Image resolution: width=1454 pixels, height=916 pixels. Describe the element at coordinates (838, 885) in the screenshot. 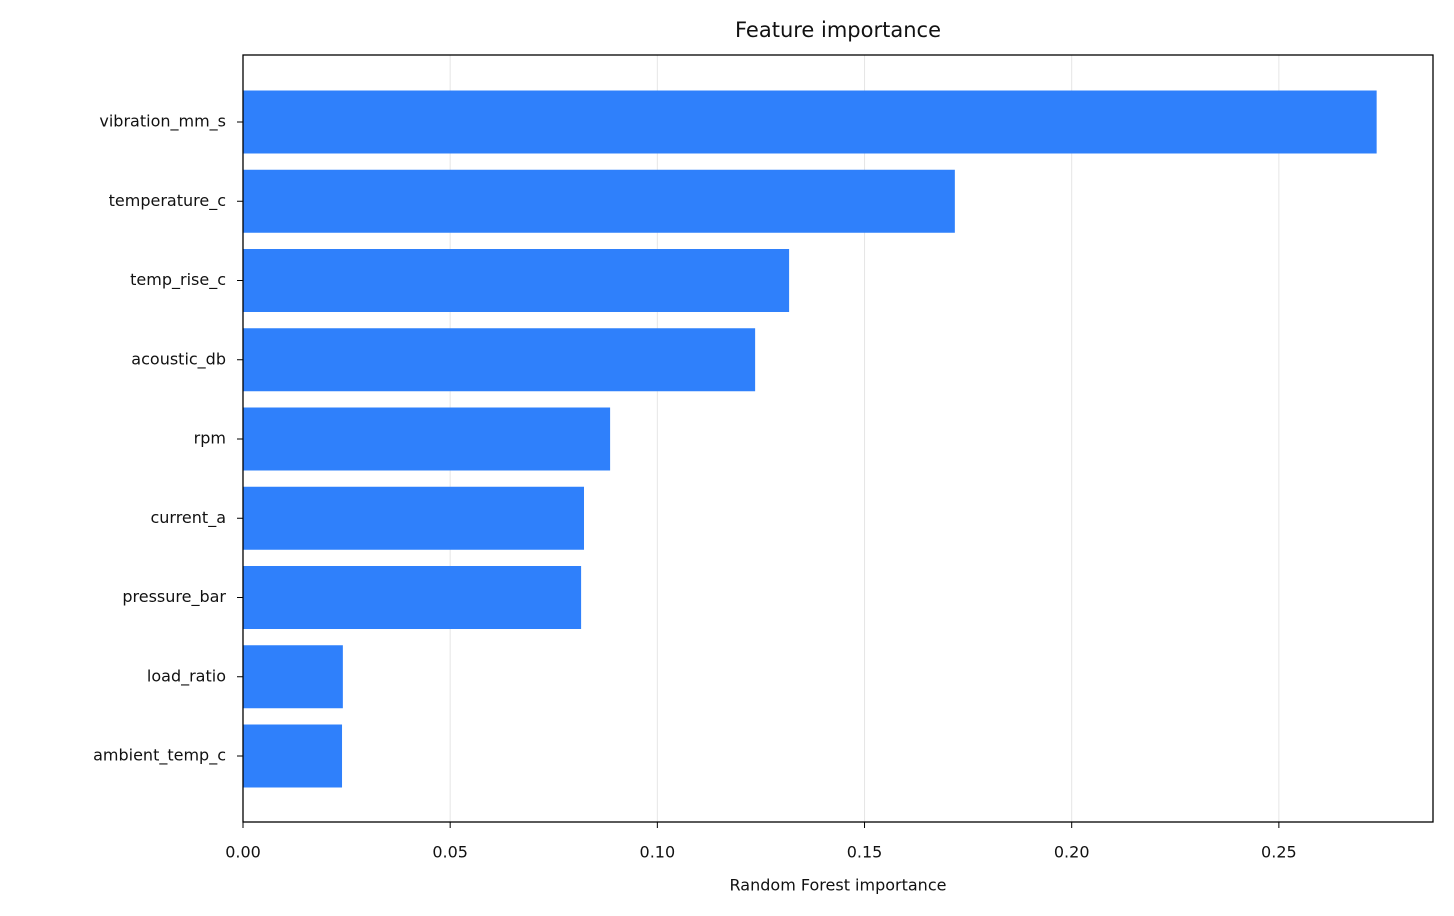

I see `x-axis-label: Random Forest importance` at that location.